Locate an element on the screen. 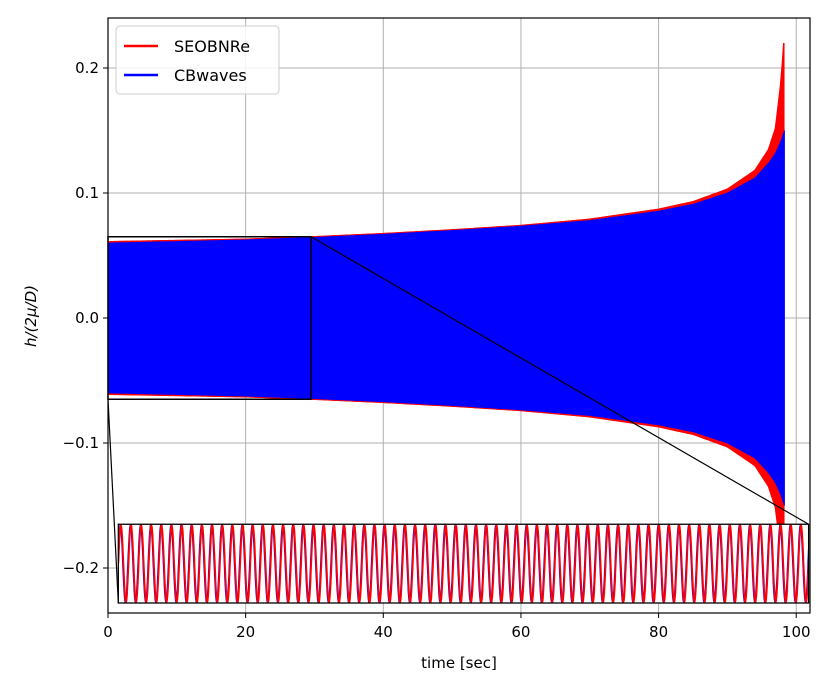 The height and width of the screenshot is (692, 830). inset-series-seobnre is located at coordinates (463, 563).